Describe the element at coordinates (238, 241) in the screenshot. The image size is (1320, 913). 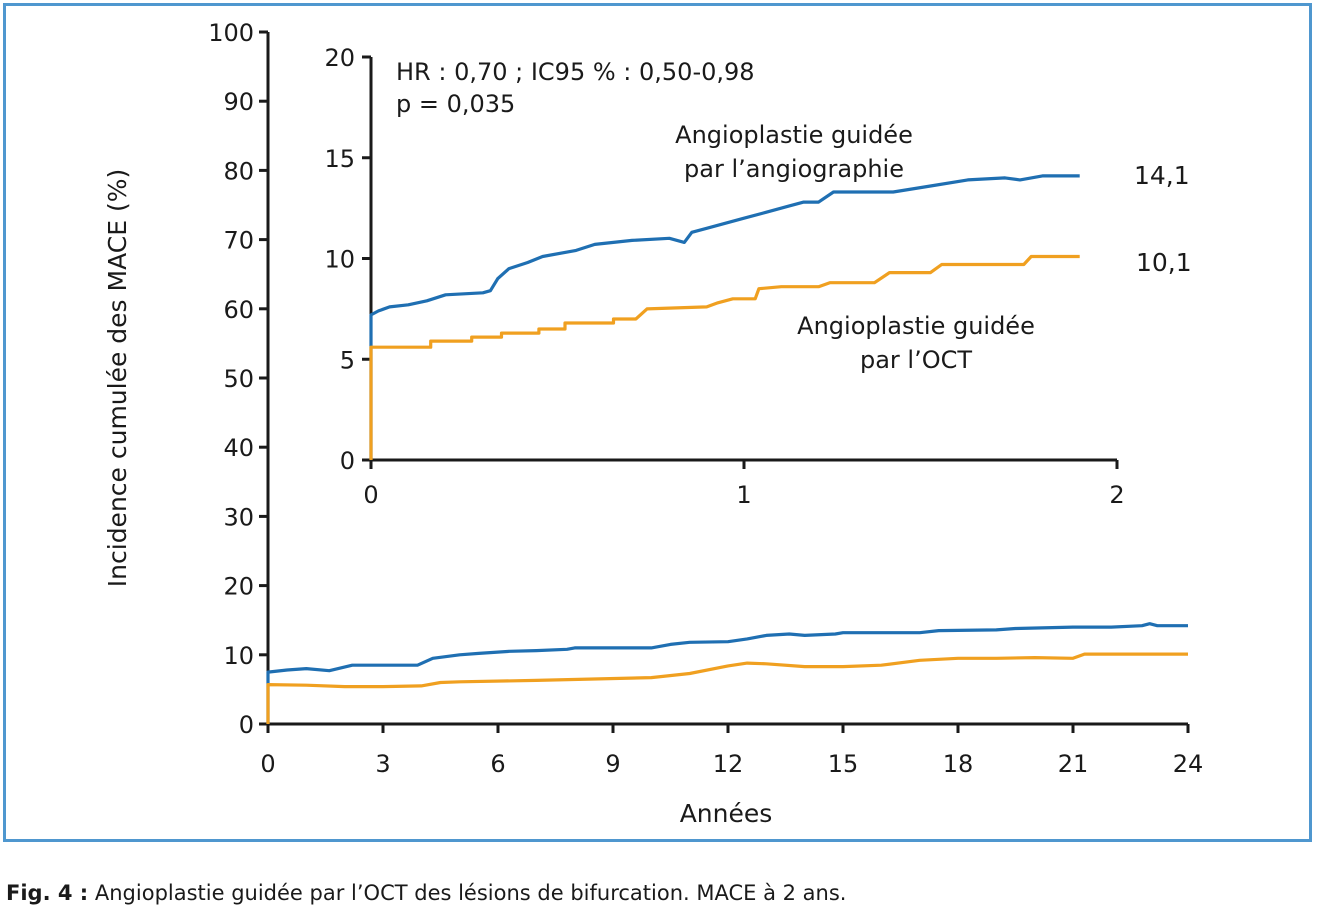
I see `main-y-tick-label: 70` at that location.